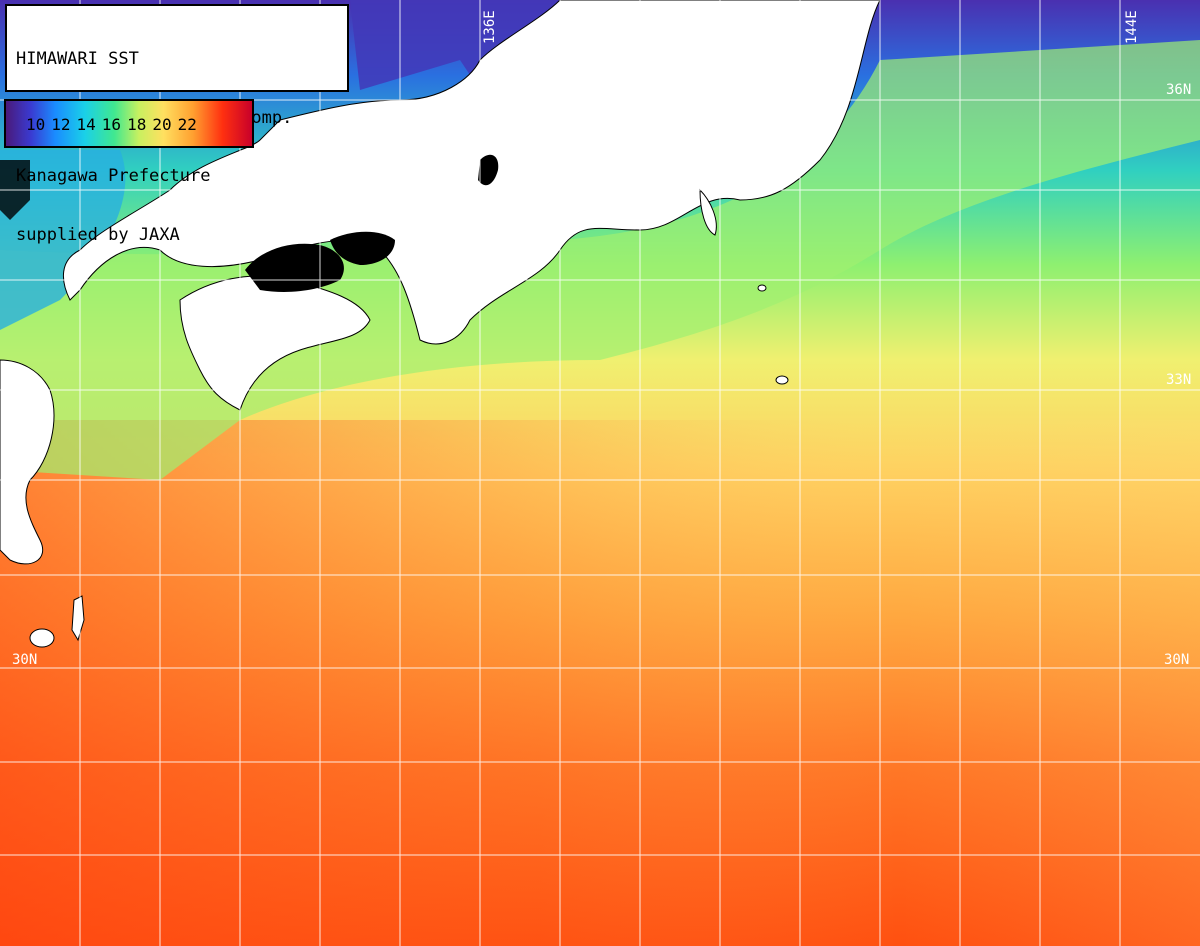 This screenshot has width=1200, height=946. Describe the element at coordinates (113, 176) in the screenshot. I see `title-line-region: Kanagawa Prefecture` at that location.